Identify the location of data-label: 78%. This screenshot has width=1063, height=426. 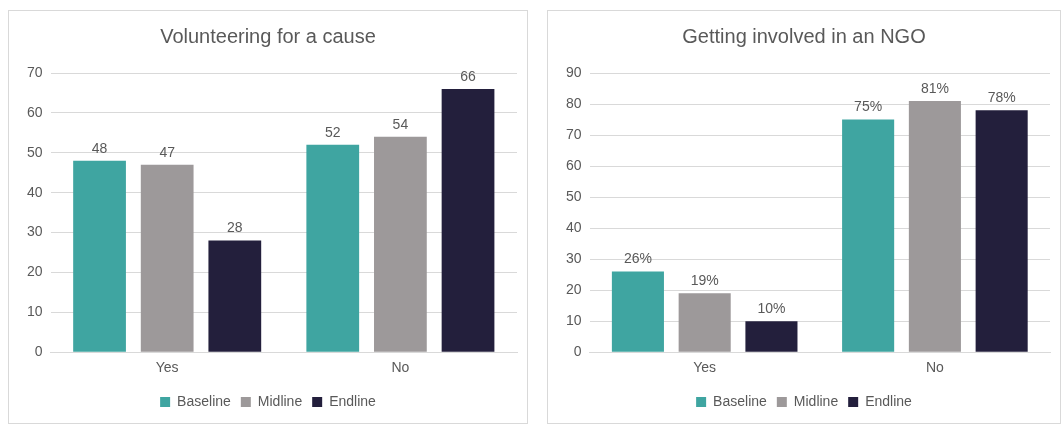
(1001, 97).